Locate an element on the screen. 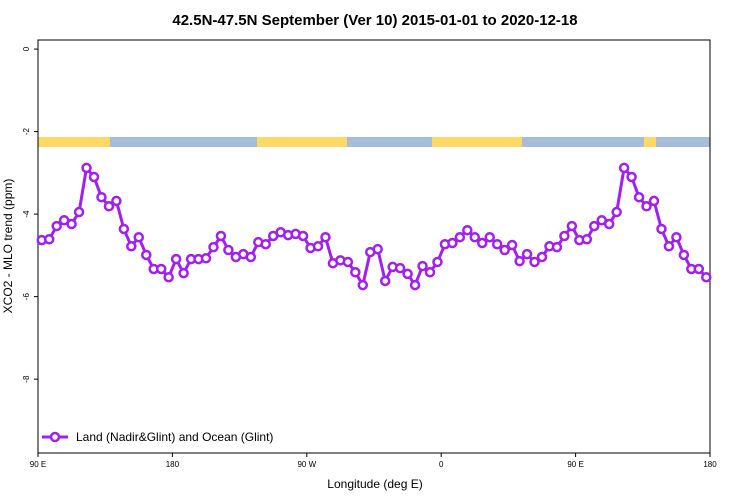  y-tick-label: -8 is located at coordinates (26, 379).